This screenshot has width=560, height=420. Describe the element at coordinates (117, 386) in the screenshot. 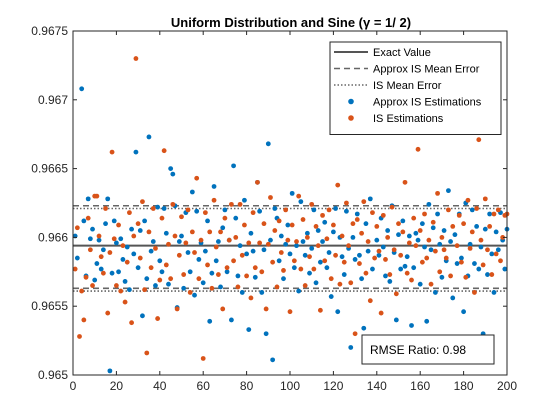

I see `x-tick-label-1: 20` at that location.